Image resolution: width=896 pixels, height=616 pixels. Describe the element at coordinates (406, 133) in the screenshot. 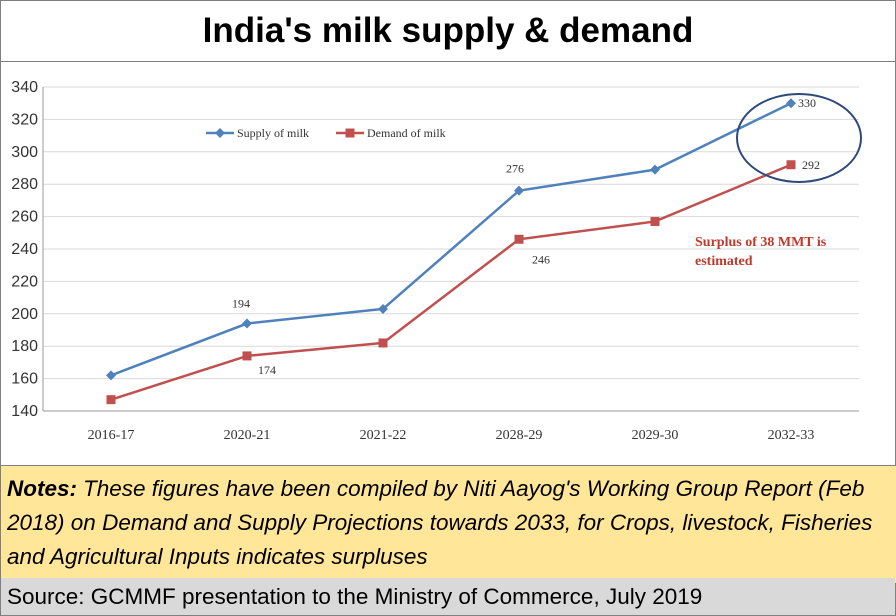

I see `legend-label: Demand of milk` at that location.